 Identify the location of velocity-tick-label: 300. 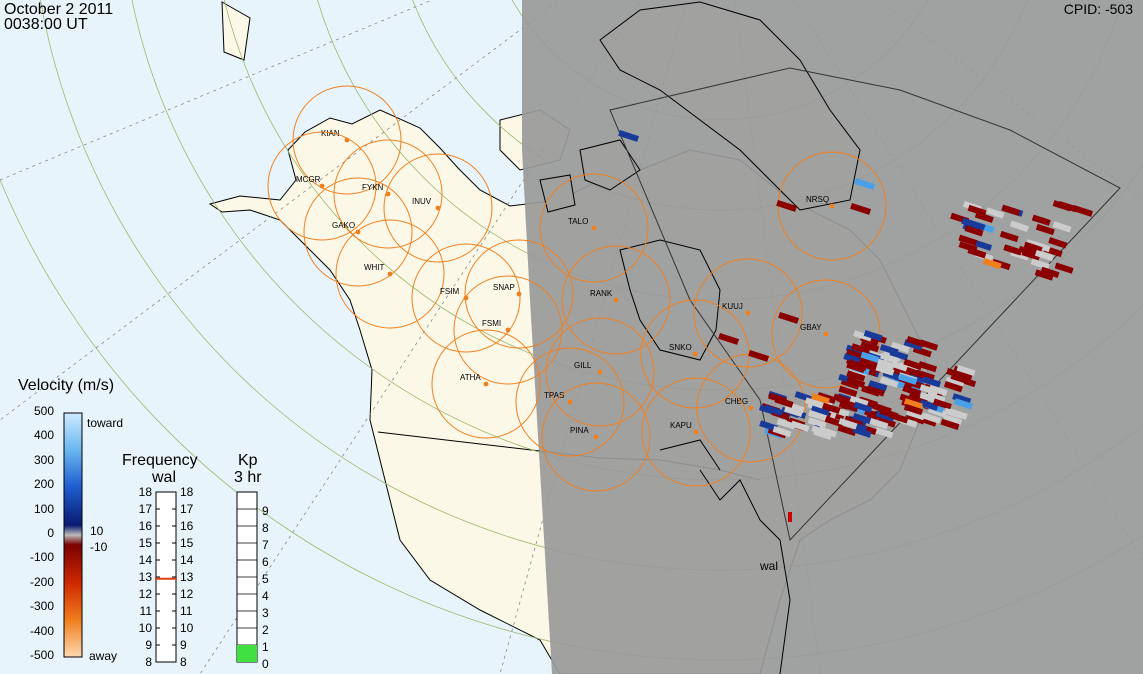
(43, 459).